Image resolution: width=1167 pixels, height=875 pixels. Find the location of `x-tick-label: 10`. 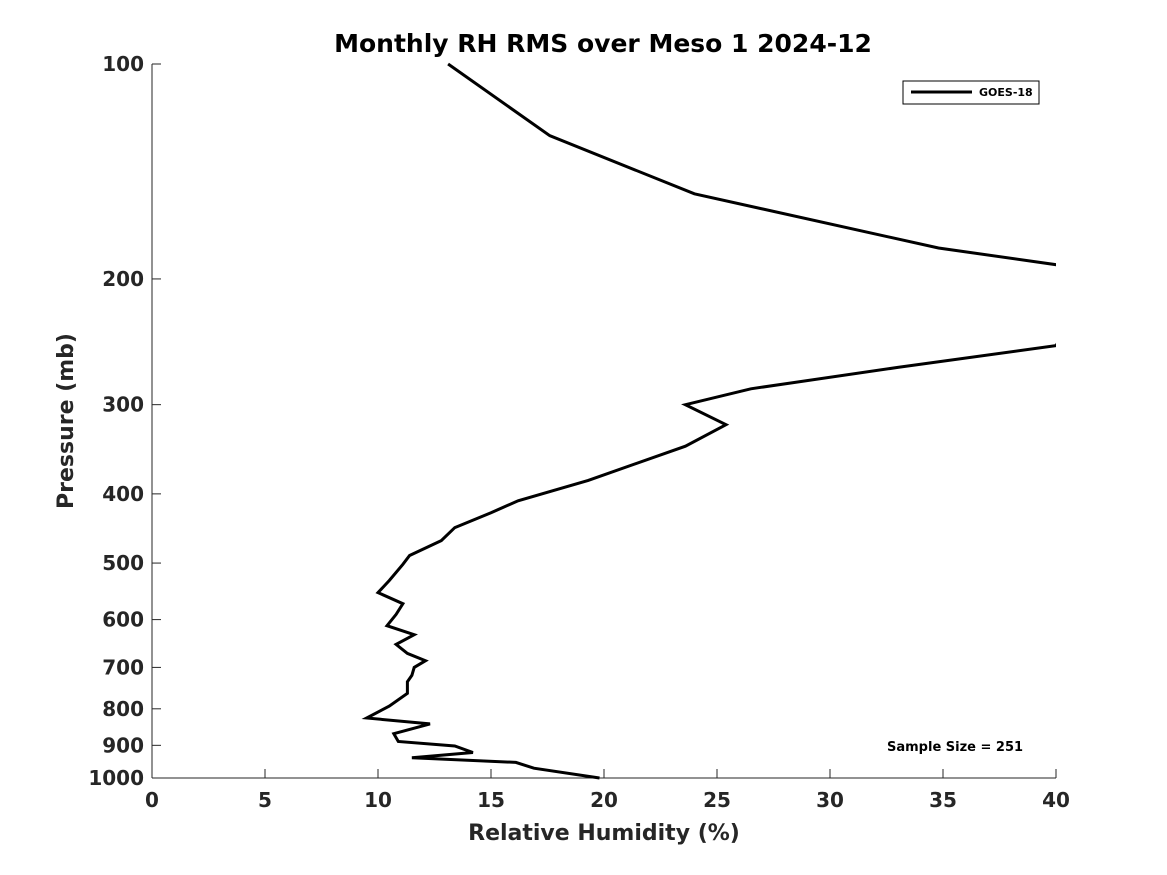

x-tick-label: 10 is located at coordinates (378, 800).